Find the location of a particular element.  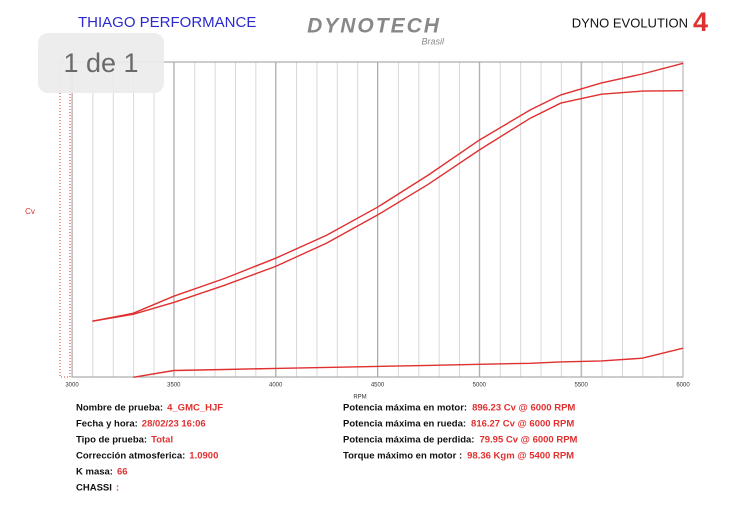

info-value: 4_GMC_HJF is located at coordinates (195, 408).